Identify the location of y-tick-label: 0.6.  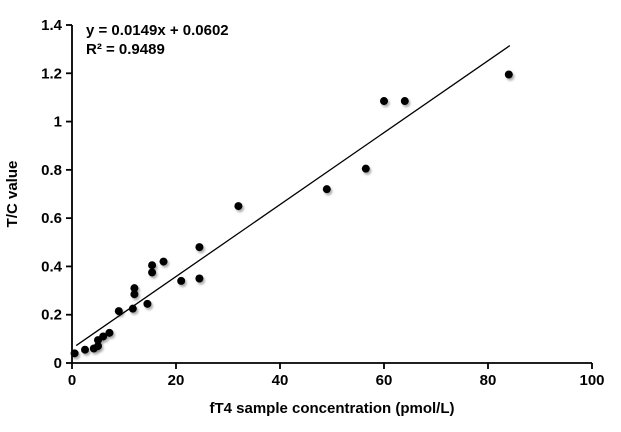
(51, 218).